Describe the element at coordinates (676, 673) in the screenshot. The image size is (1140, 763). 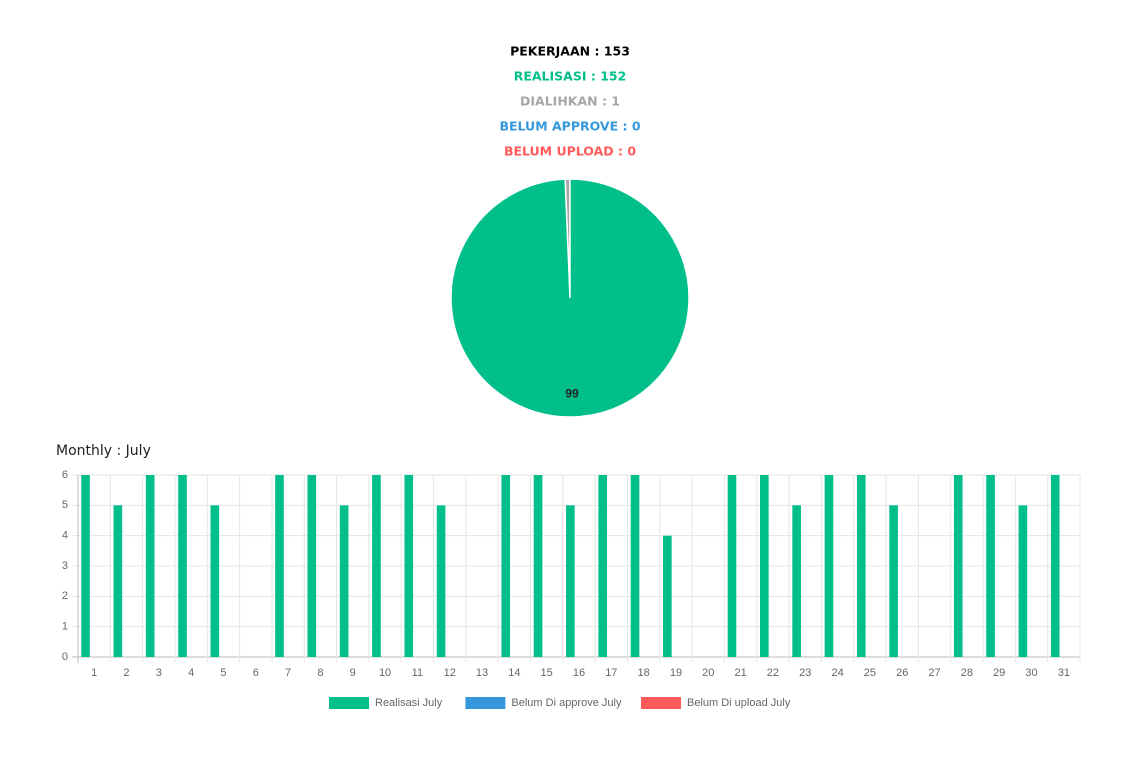
I see `x-tick-label: 19` at that location.